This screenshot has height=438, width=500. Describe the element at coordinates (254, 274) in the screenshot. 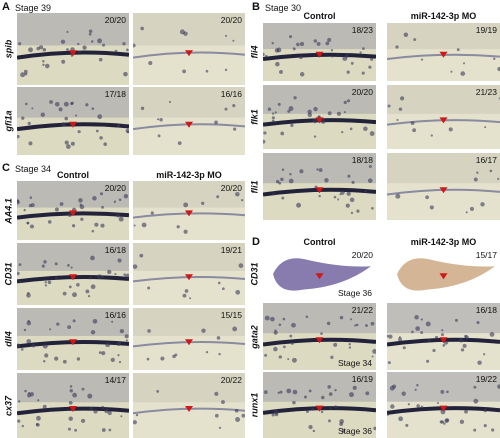

I see `gene-label: CD31` at that location.